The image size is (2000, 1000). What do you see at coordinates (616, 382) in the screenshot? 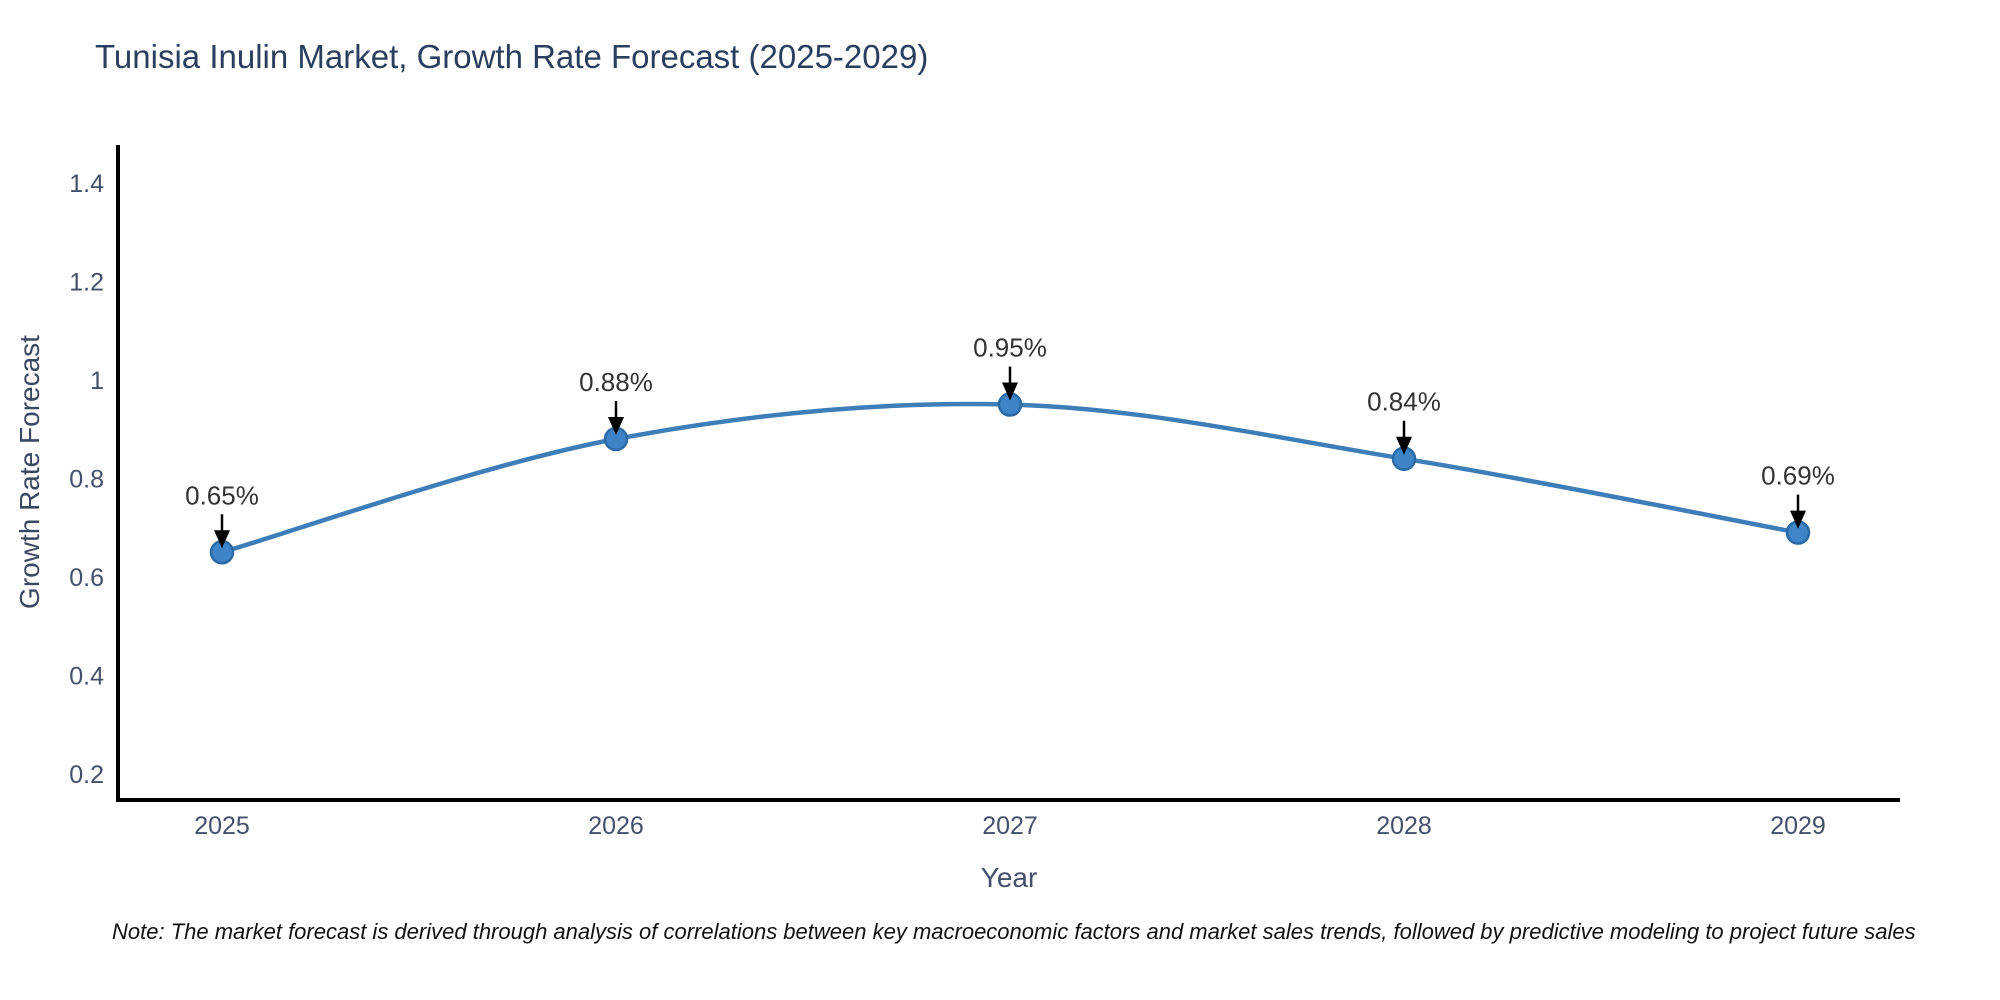
I see `data-point-label: 0.88%` at bounding box center [616, 382].